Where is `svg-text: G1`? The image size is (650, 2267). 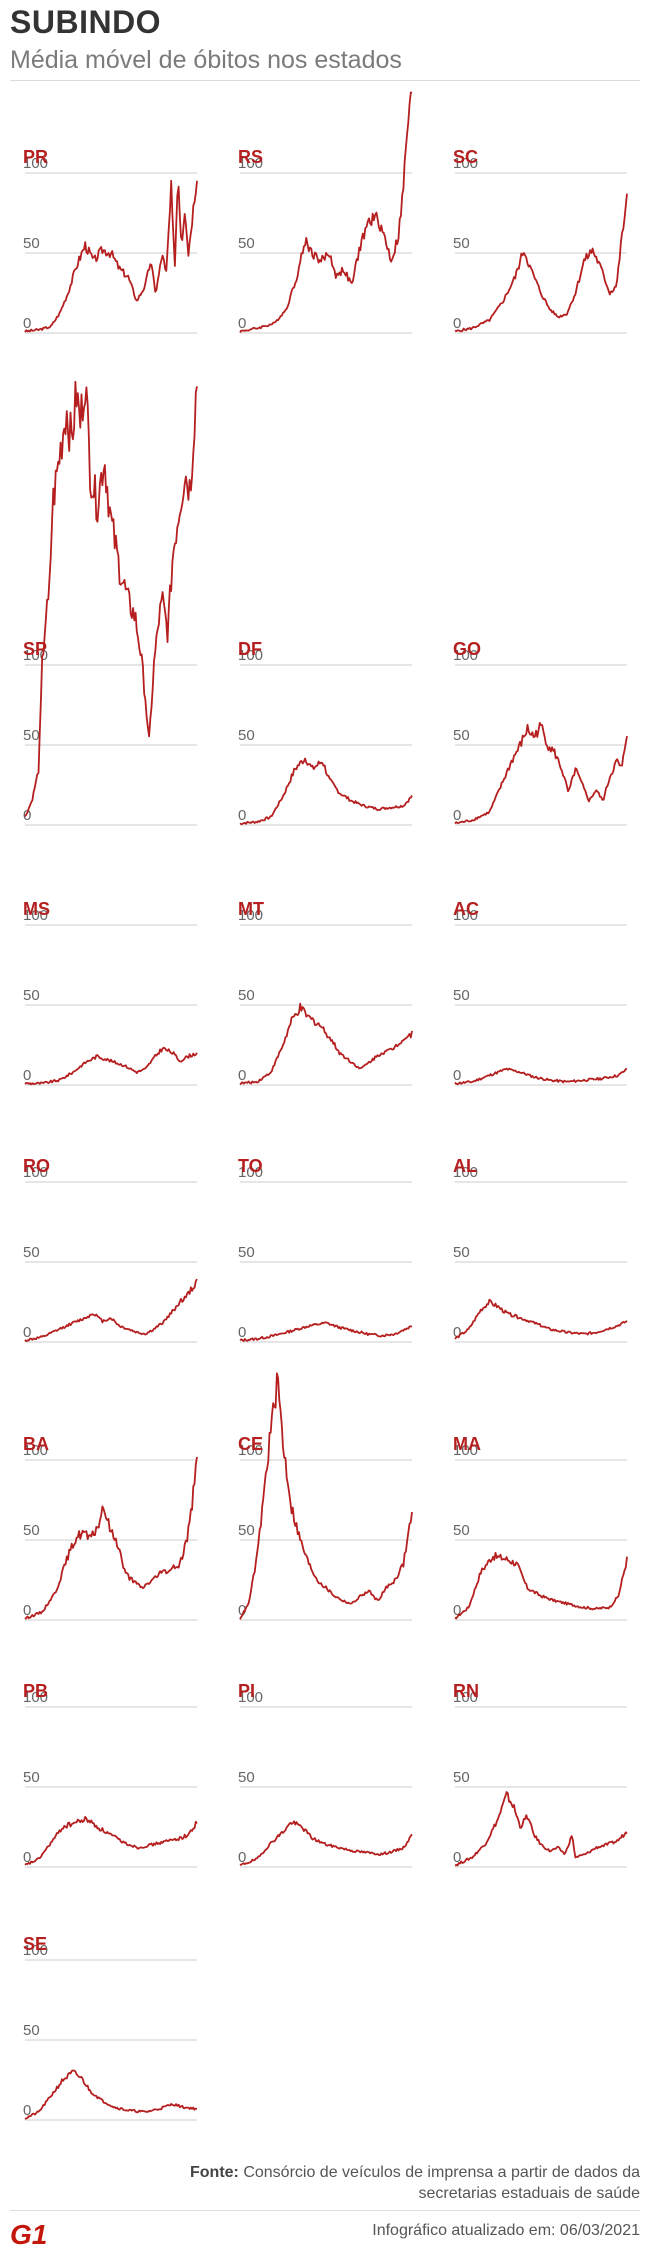
svg-text: G1 is located at coordinates (28, 2233).